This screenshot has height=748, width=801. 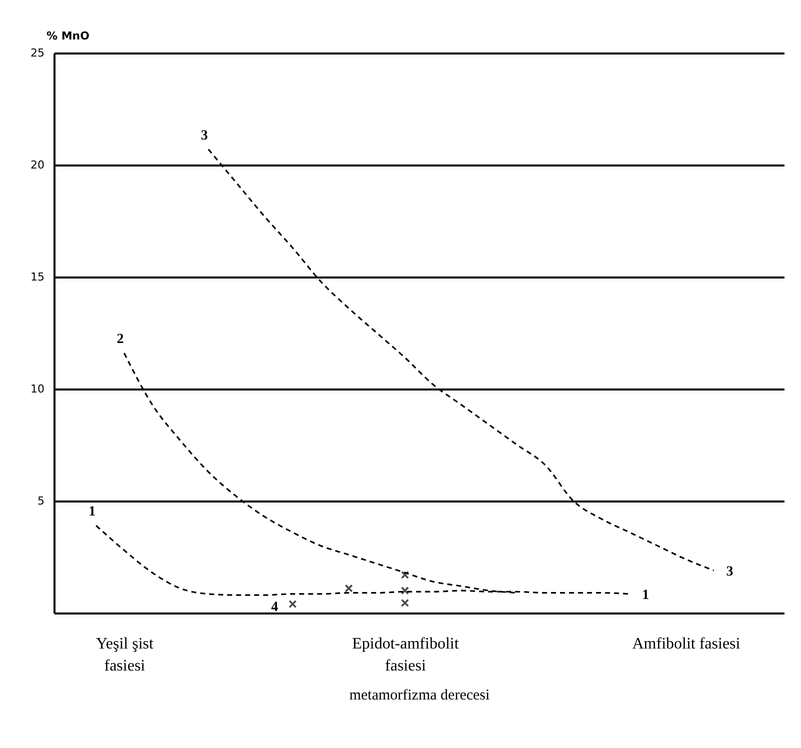 I want to click on y-tick-label: 15, so click(x=37, y=277).